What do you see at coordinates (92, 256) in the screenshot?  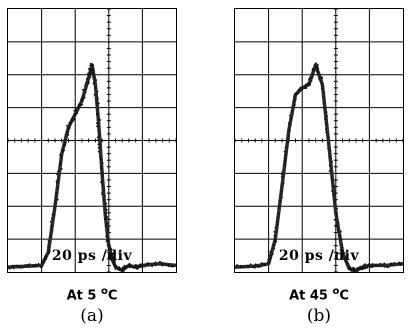 I see `timebase-label-a: 20 ps /div` at bounding box center [92, 256].